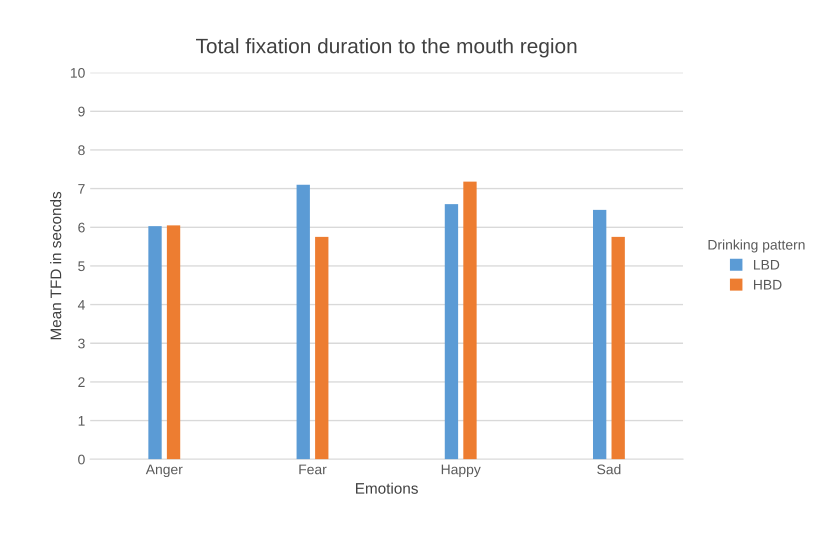 Image resolution: width=835 pixels, height=534 pixels. I want to click on legend-label: HBD, so click(768, 285).